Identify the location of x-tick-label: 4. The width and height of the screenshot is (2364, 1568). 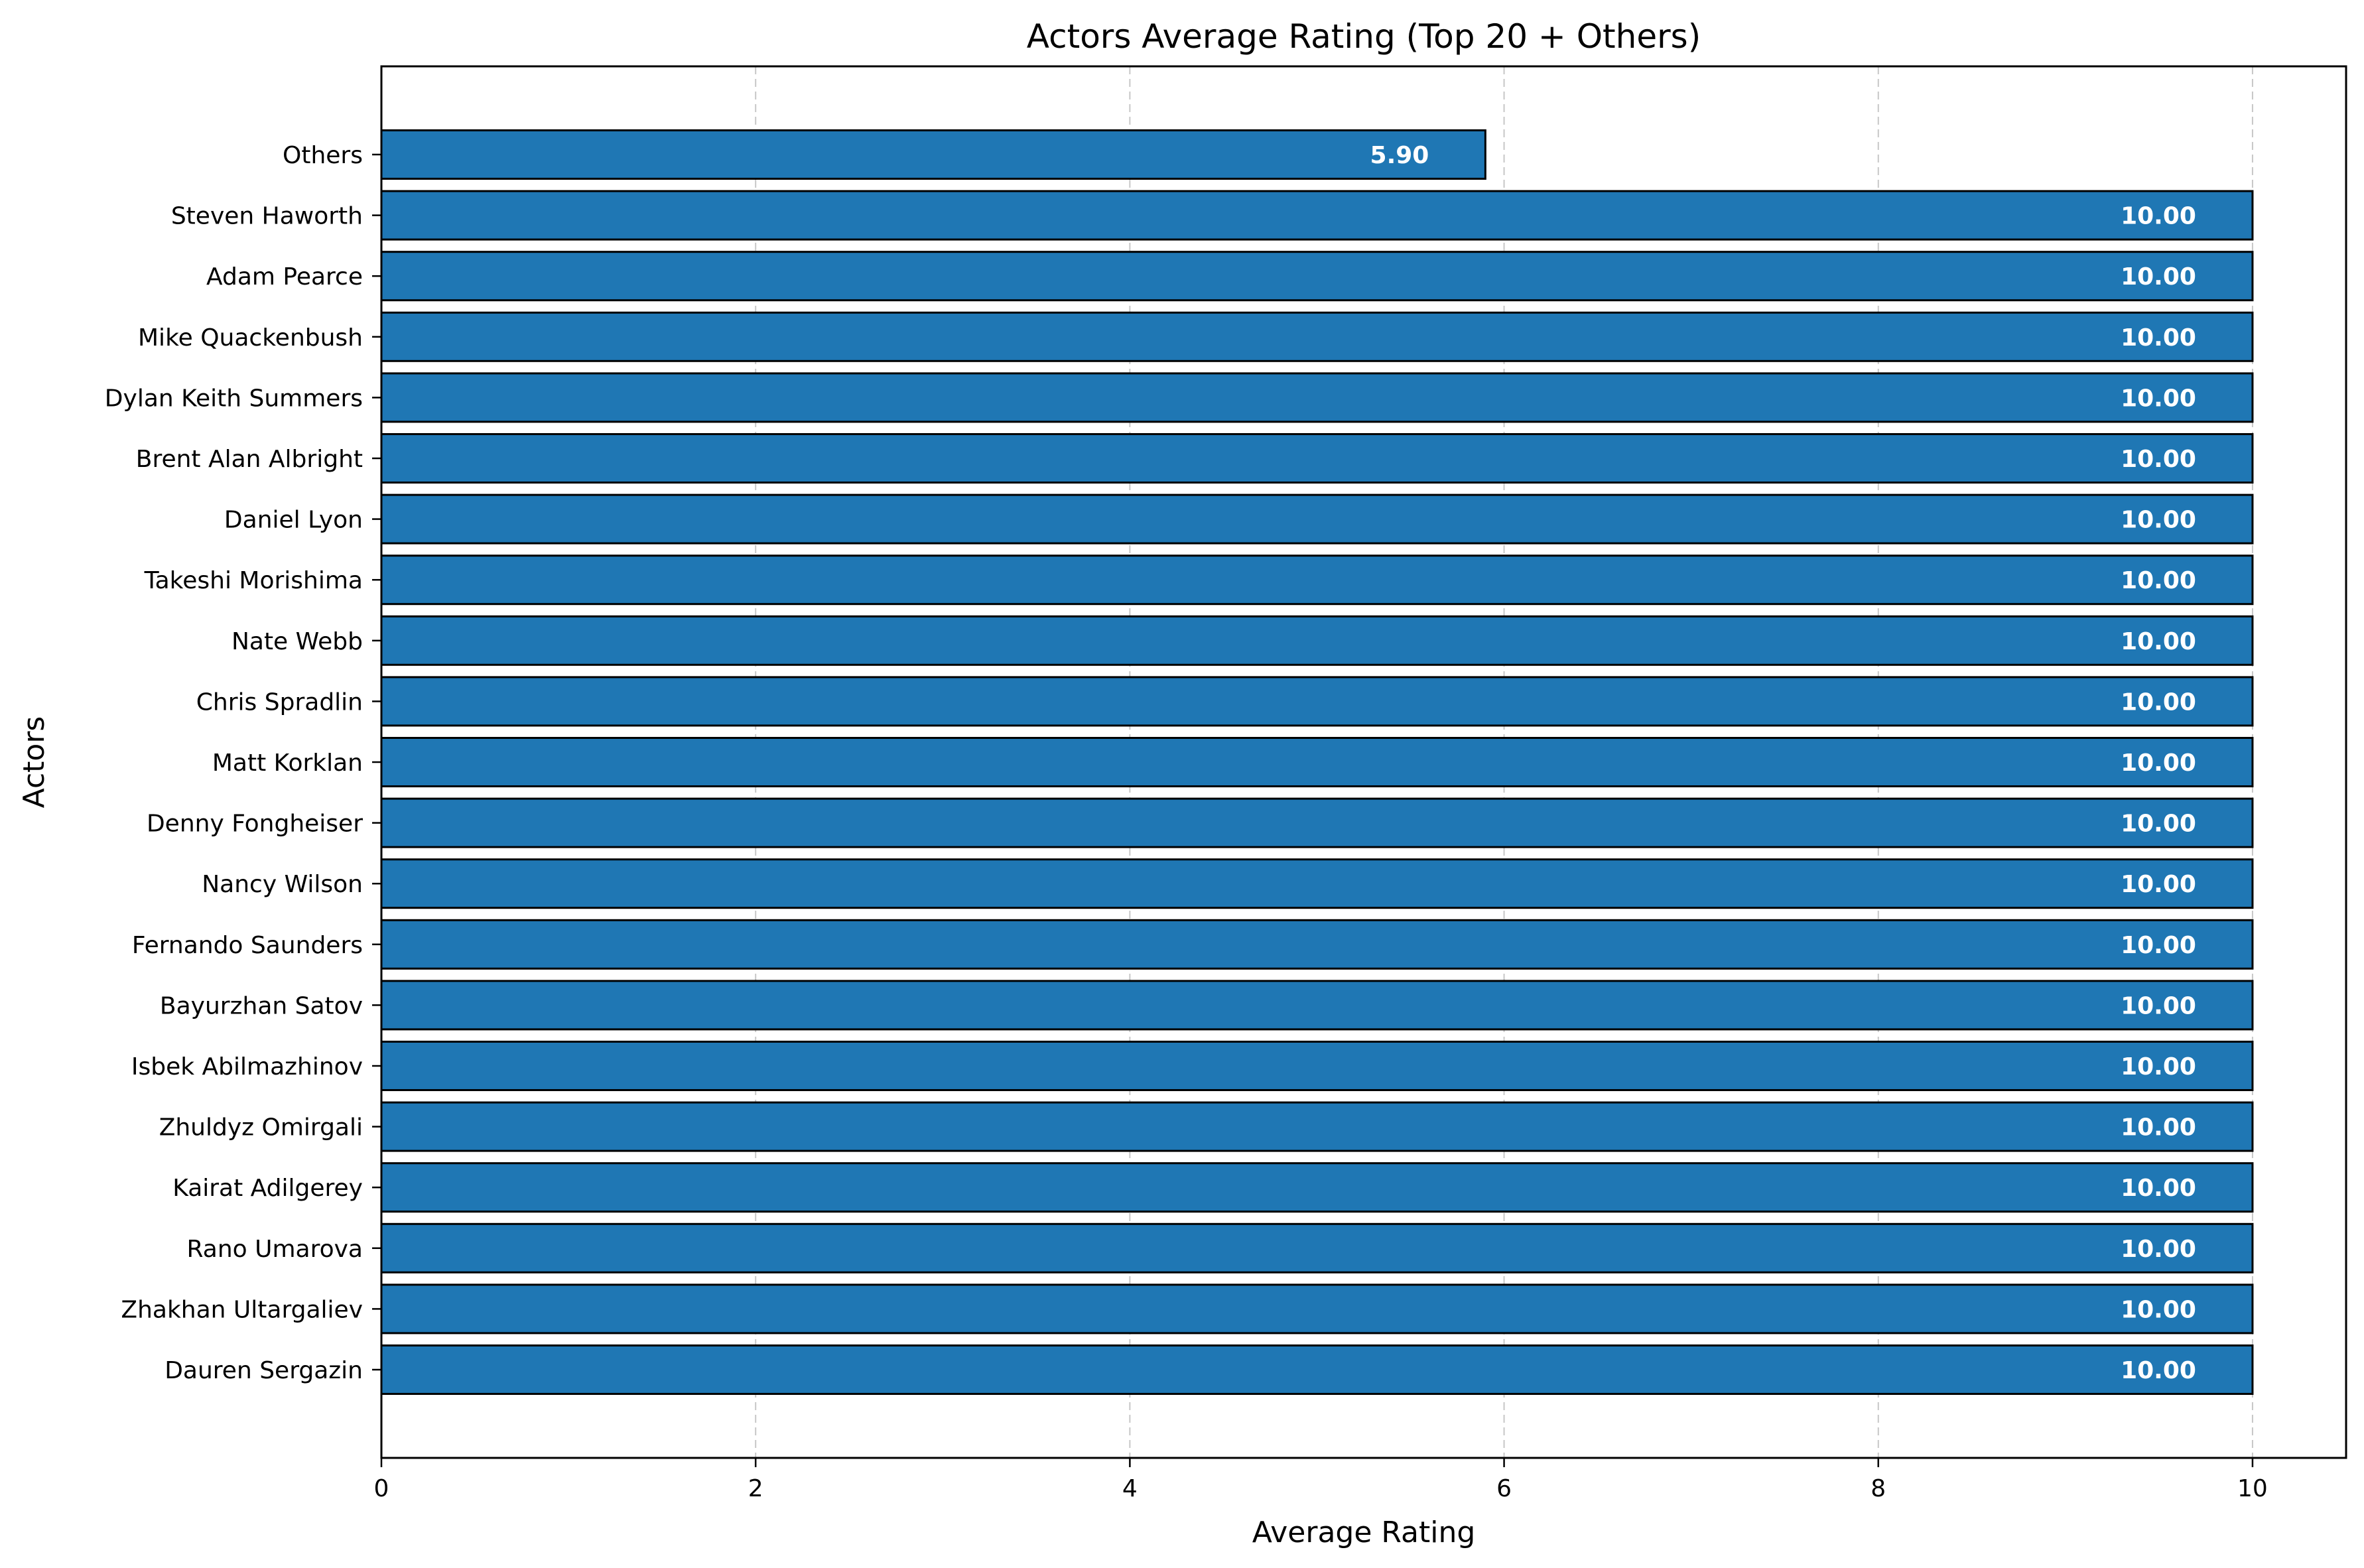
(1130, 1488).